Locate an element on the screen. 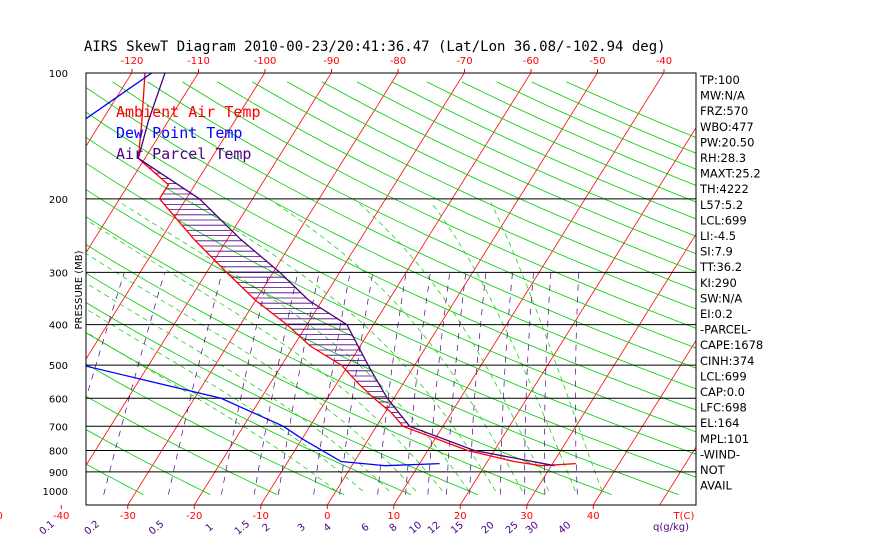 The width and height of the screenshot is (870, 560). index-item: EI:0.2 is located at coordinates (716, 314).